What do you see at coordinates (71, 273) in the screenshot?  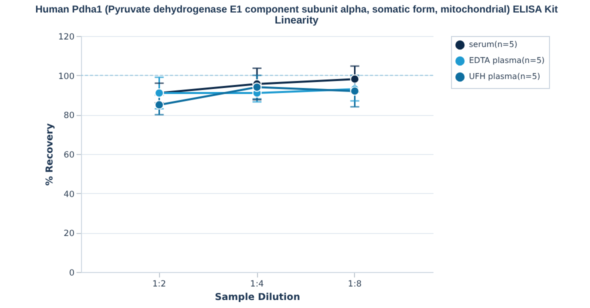 I see `y-tick-label: 0` at bounding box center [71, 273].